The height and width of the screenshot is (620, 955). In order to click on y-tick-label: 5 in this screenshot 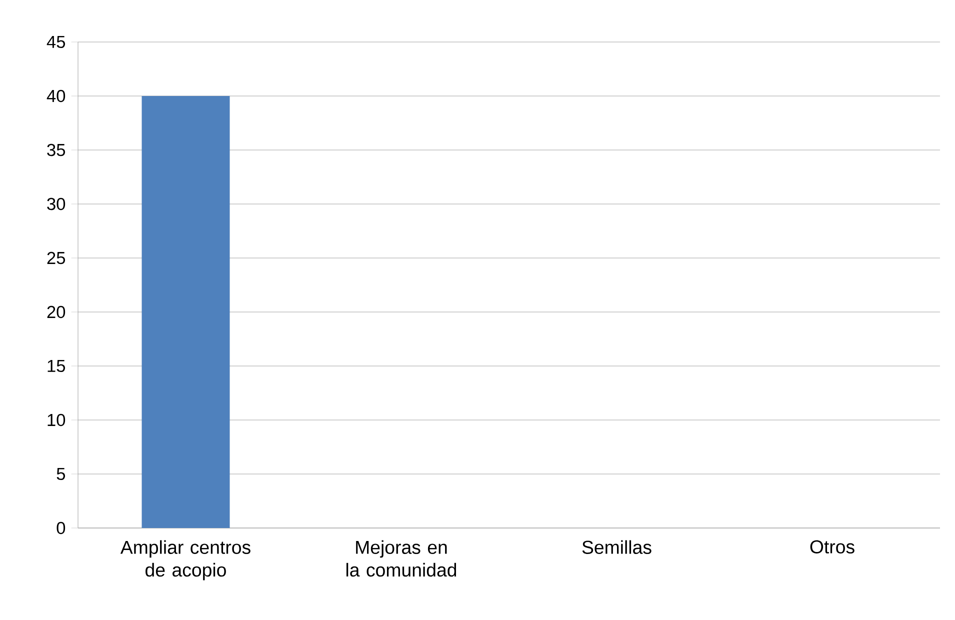, I will do `click(61, 474)`.